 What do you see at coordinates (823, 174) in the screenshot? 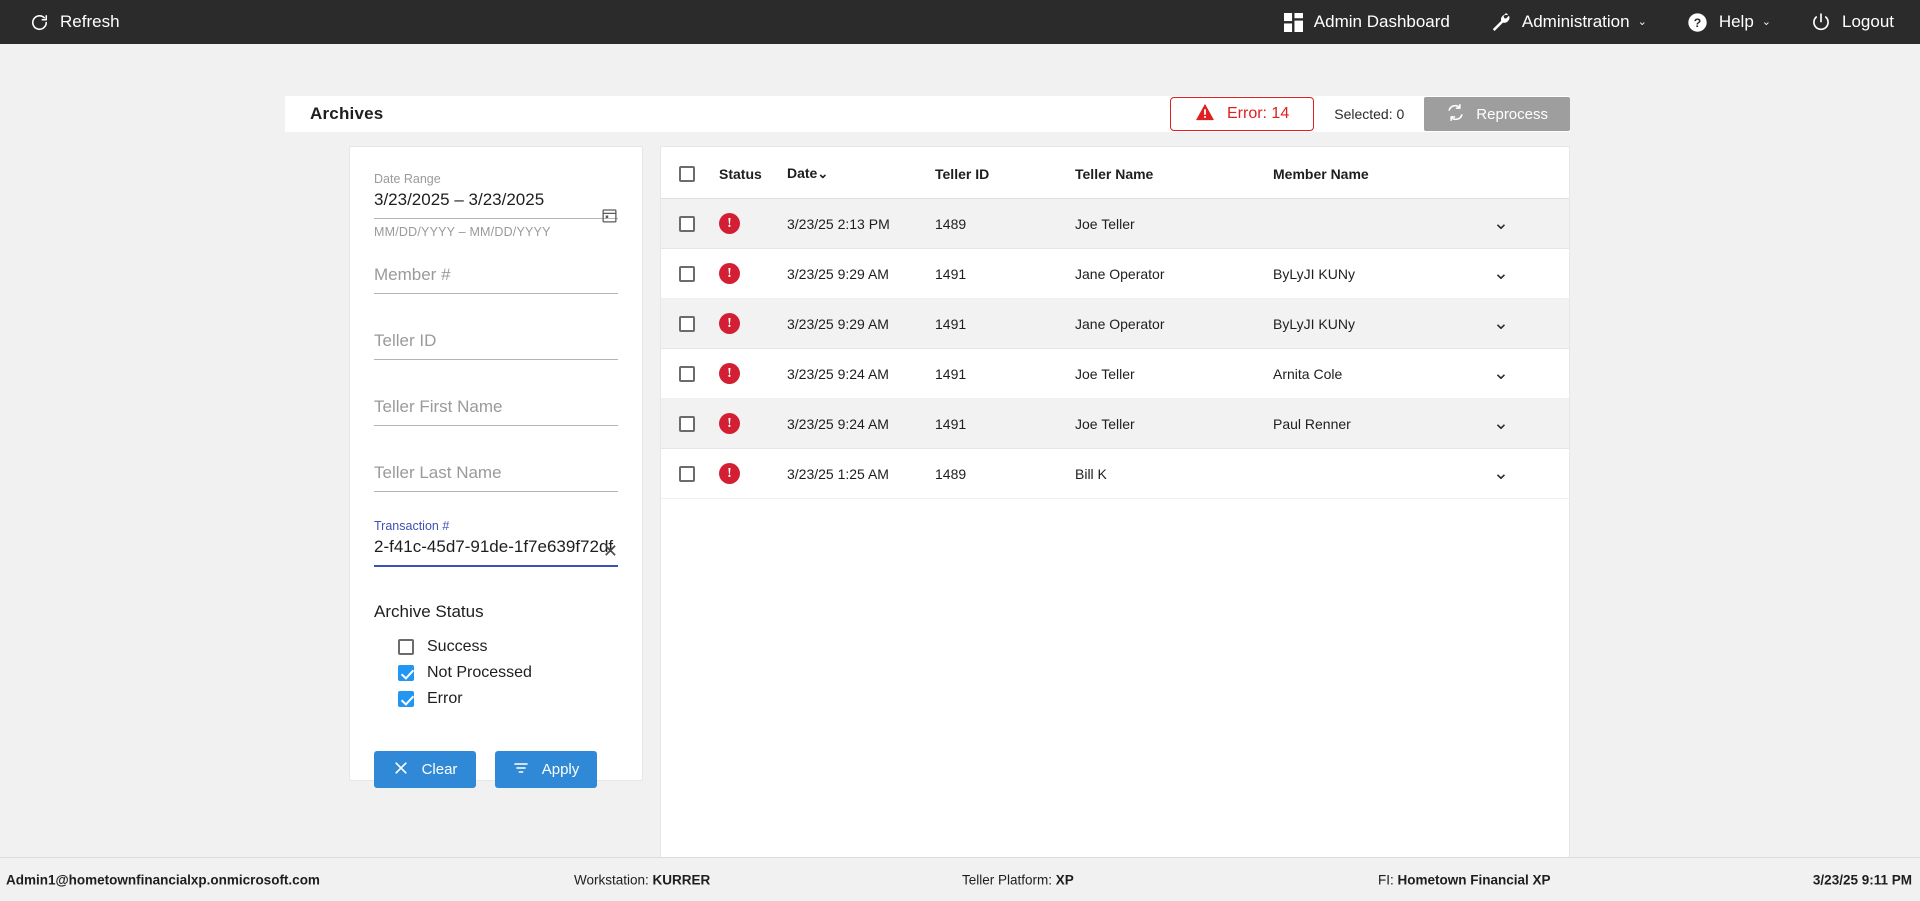
I see `sort-caret-icon: ⌄` at bounding box center [823, 174].